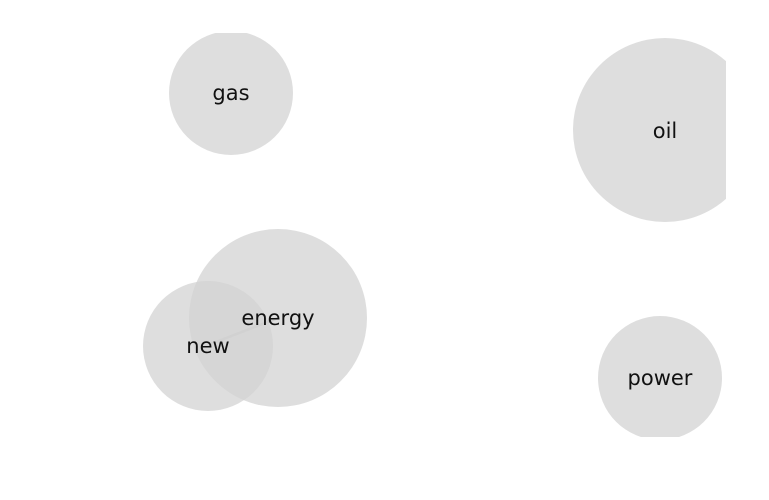 Image resolution: width=769 pixels, height=500 pixels. I want to click on node-oil-bubble, so click(649, 130).